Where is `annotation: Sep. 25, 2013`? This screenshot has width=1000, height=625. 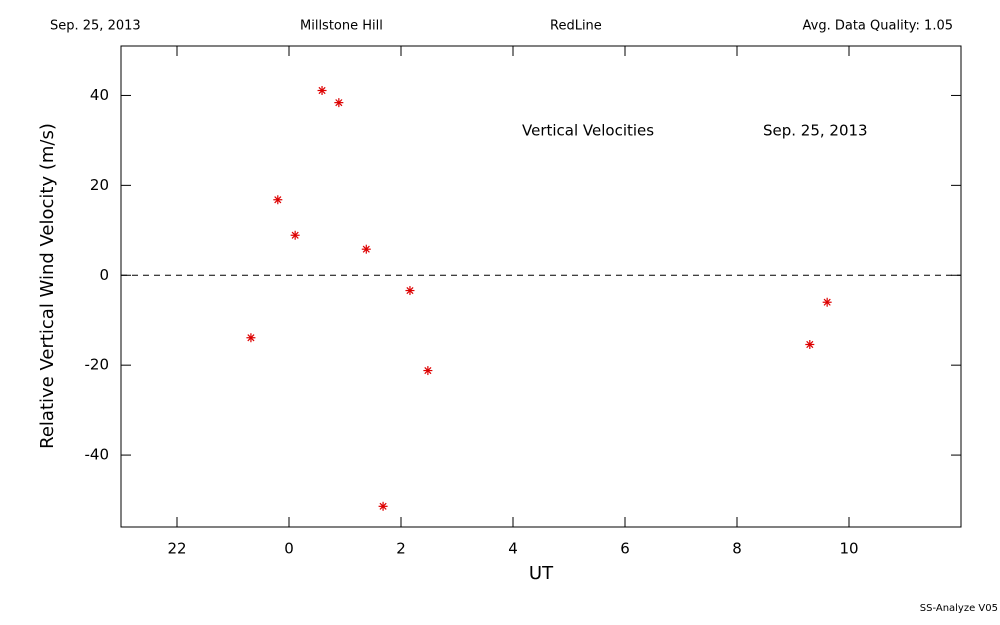 annotation: Sep. 25, 2013 is located at coordinates (815, 131).